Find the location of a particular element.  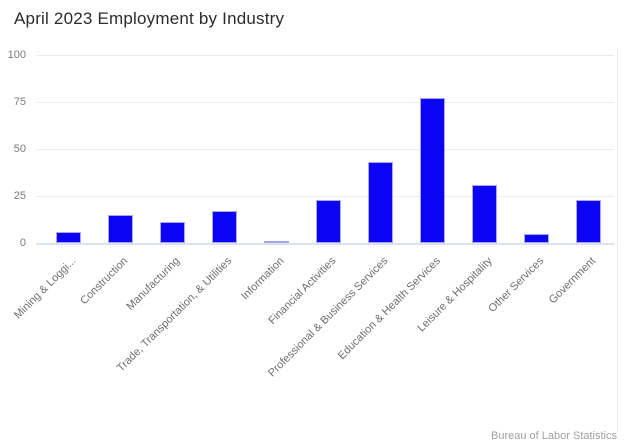

x-axis-label-2: Construction is located at coordinates (104, 281).